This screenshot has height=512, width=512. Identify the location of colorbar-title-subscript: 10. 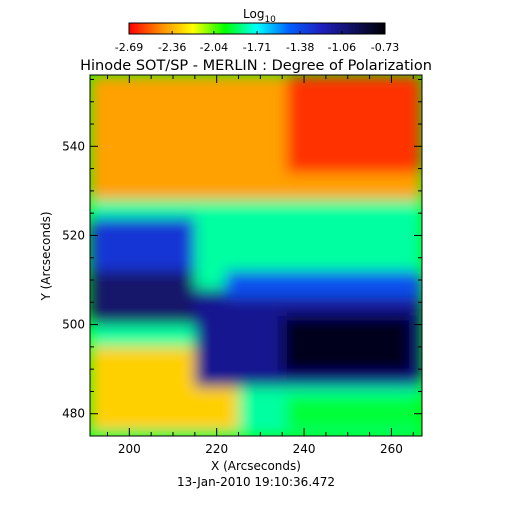
(270, 20).